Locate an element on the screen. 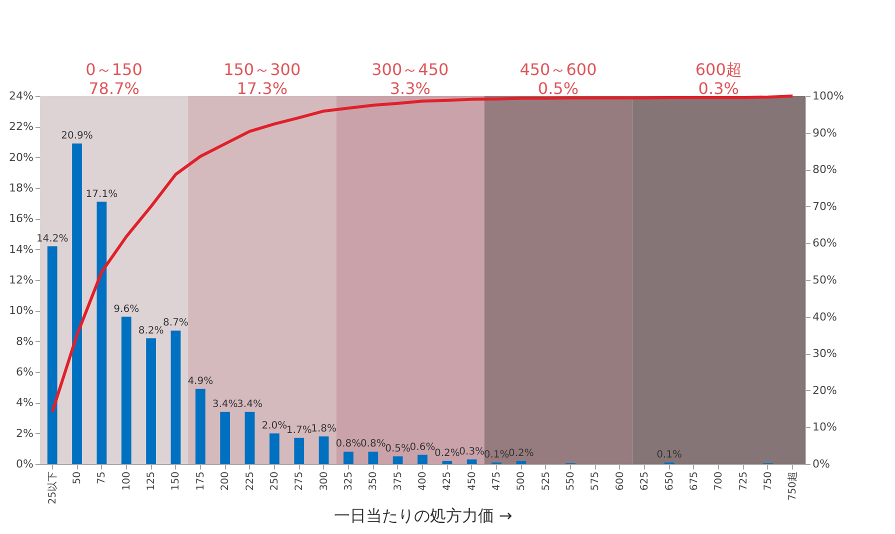  x-tick-label: 750超 is located at coordinates (792, 486).